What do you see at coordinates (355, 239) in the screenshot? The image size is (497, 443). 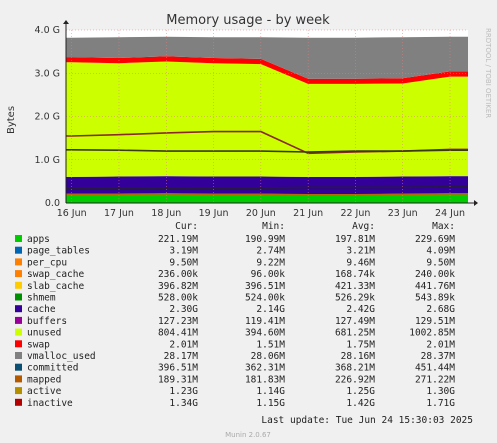 I see `legend-value-avg: 197.81M` at bounding box center [355, 239].